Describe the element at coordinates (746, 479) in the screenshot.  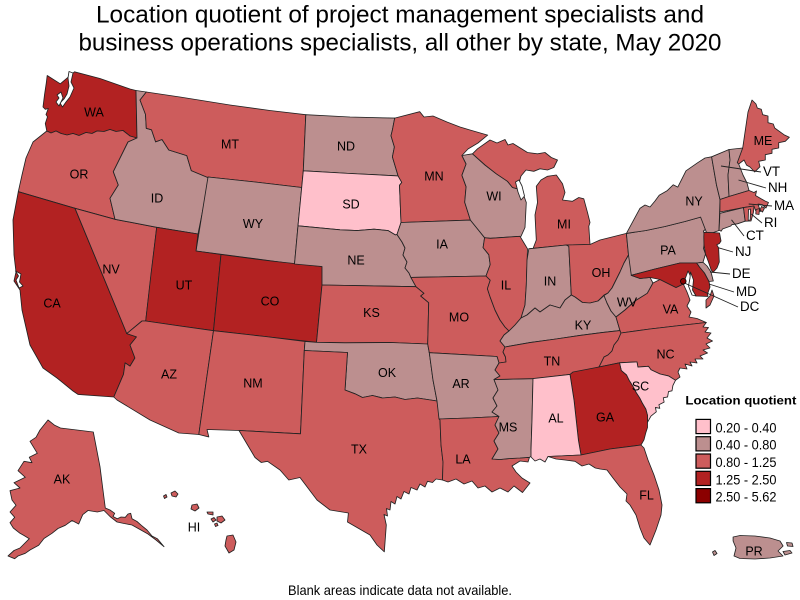
I see `svg-text: 1.25 - 2.50` at that location.